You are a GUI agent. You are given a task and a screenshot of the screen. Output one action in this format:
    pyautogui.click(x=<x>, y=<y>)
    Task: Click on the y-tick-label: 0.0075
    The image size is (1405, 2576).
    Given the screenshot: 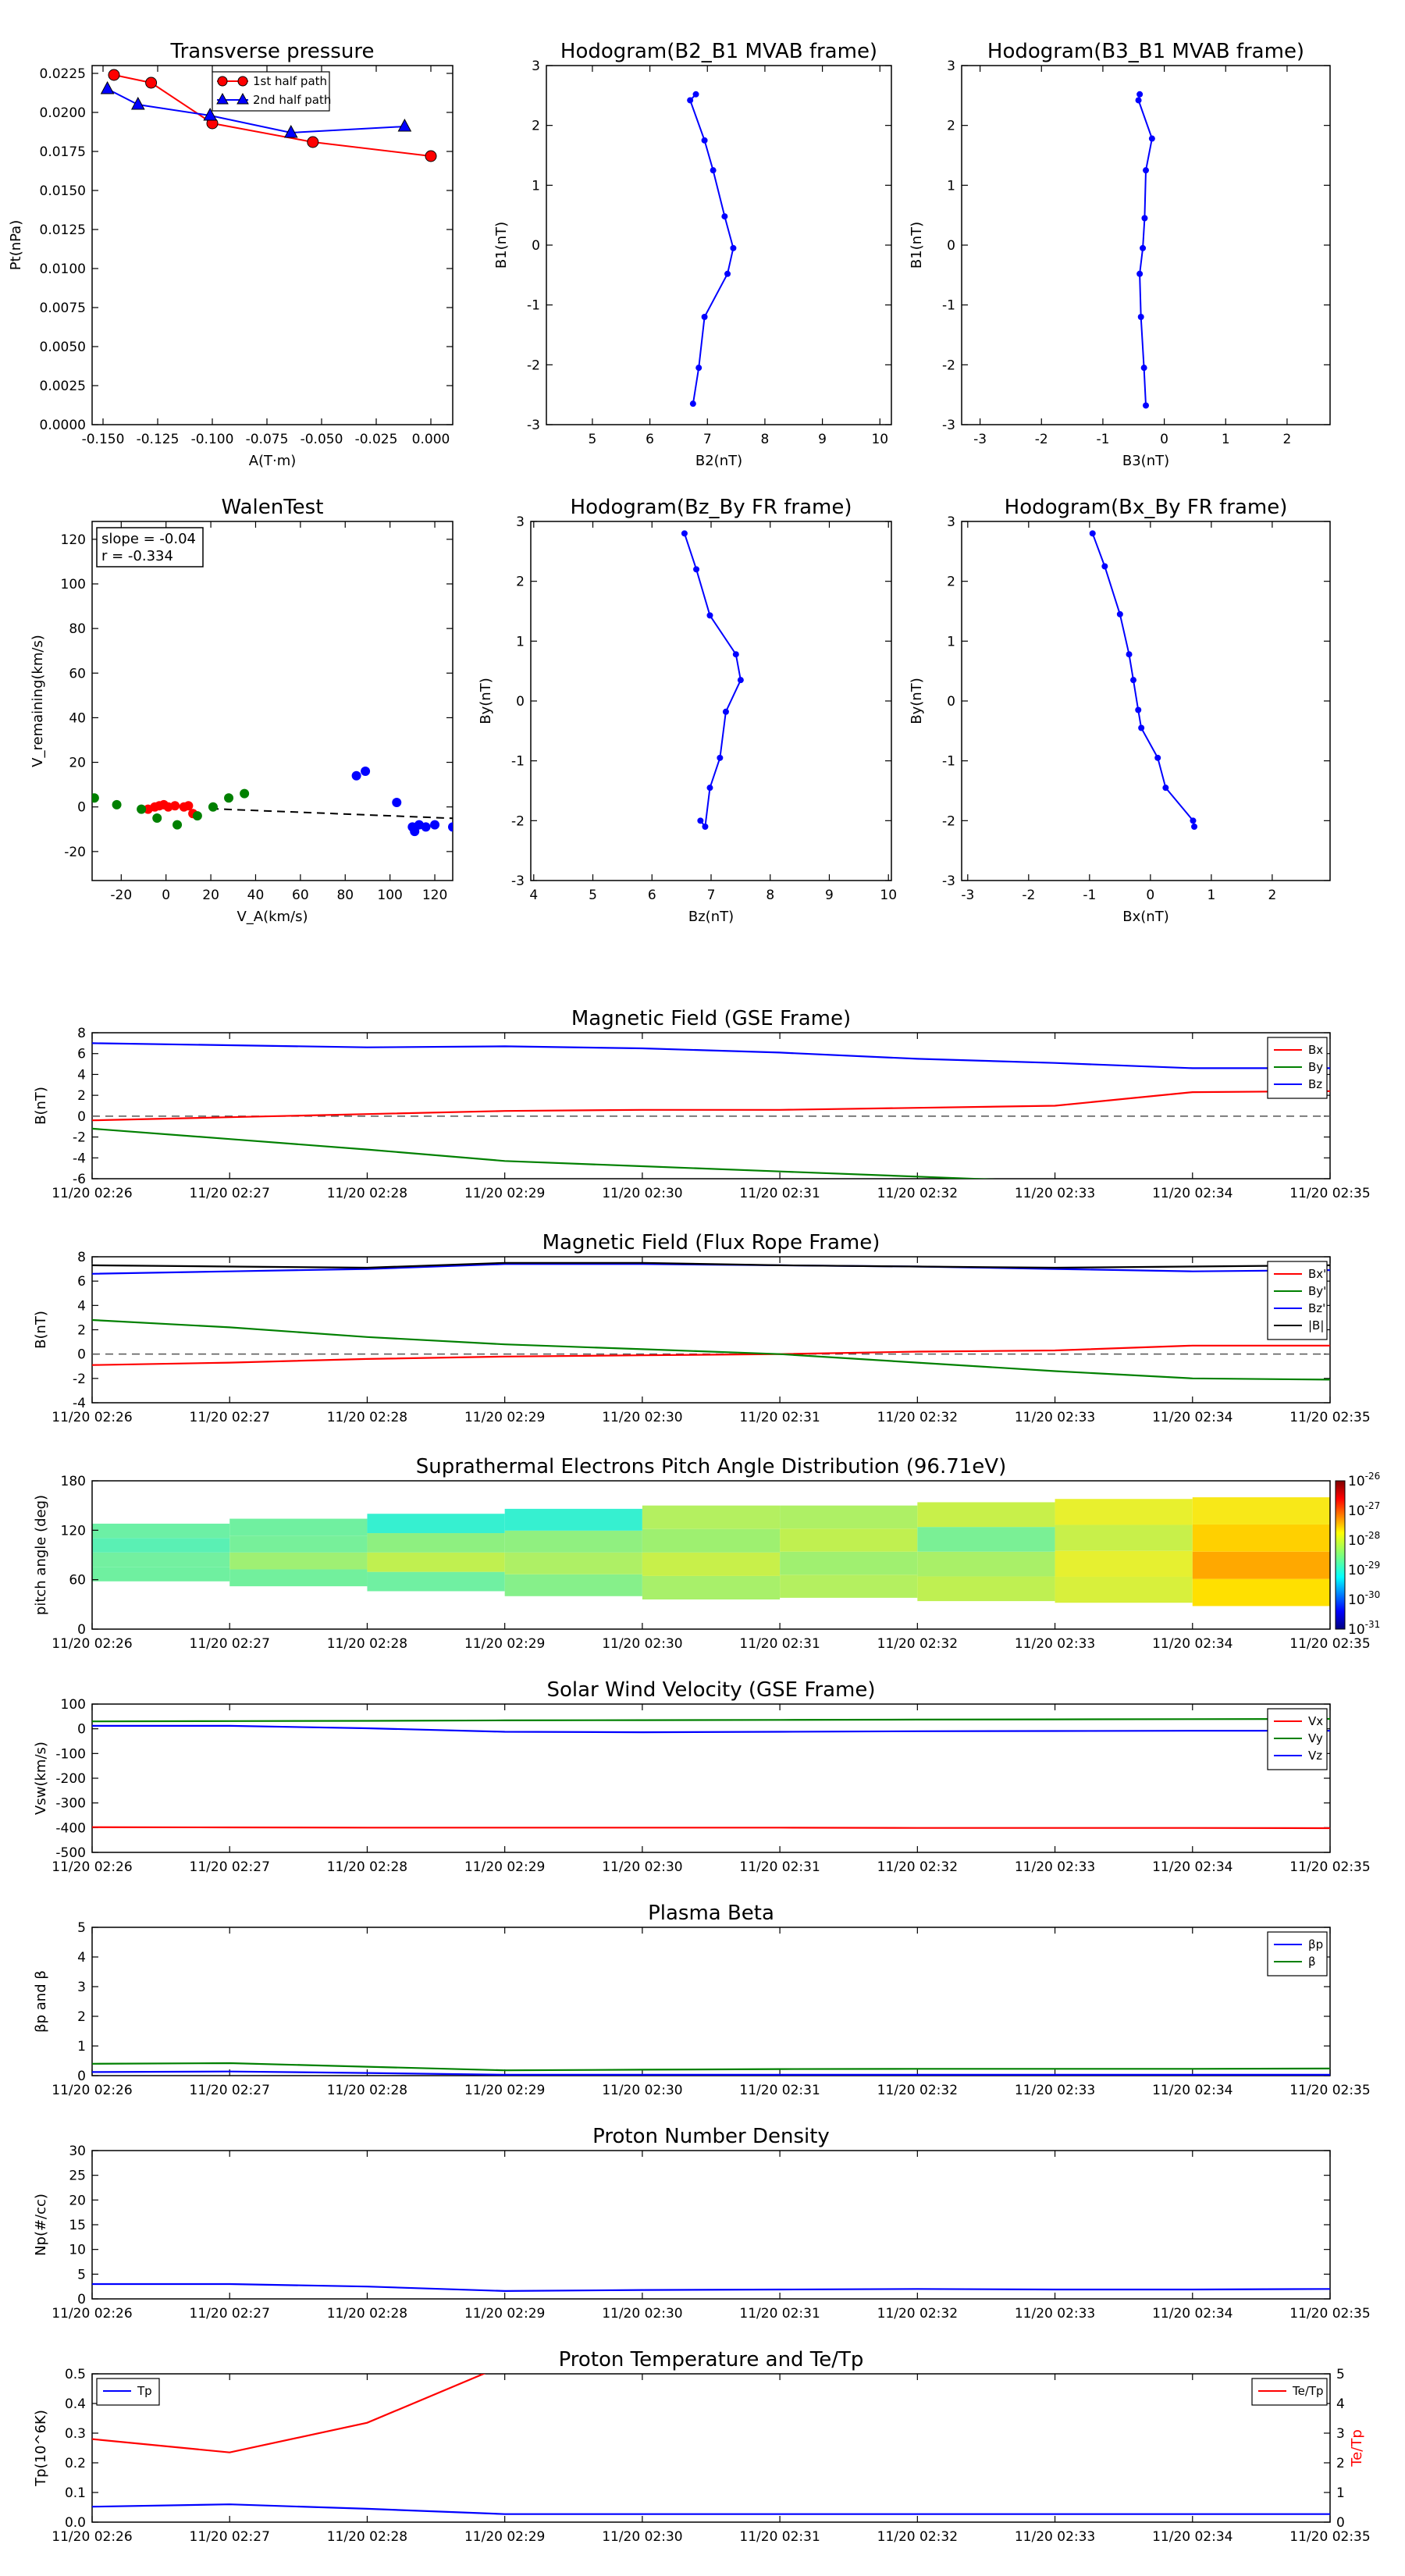 What is the action you would take?
    pyautogui.click(x=63, y=308)
    